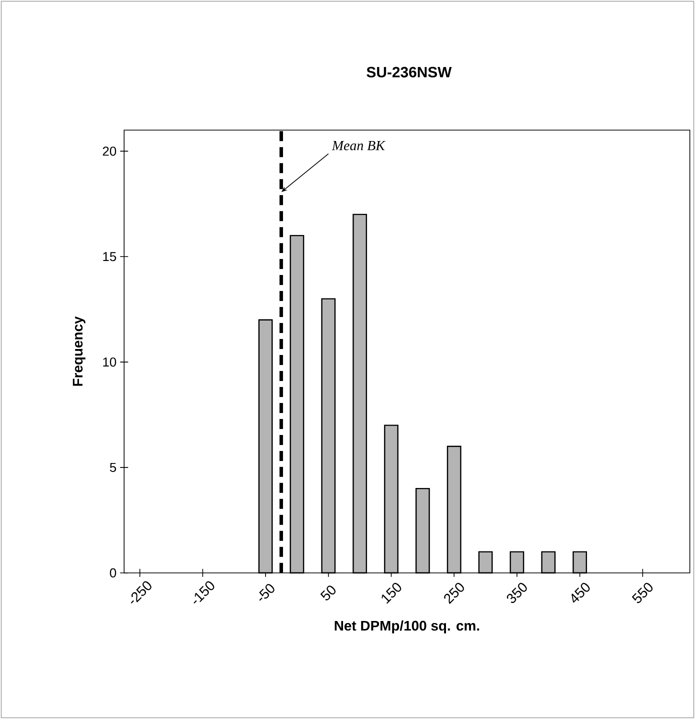  What do you see at coordinates (516, 593) in the screenshot?
I see `x-tick-label: 350` at bounding box center [516, 593].